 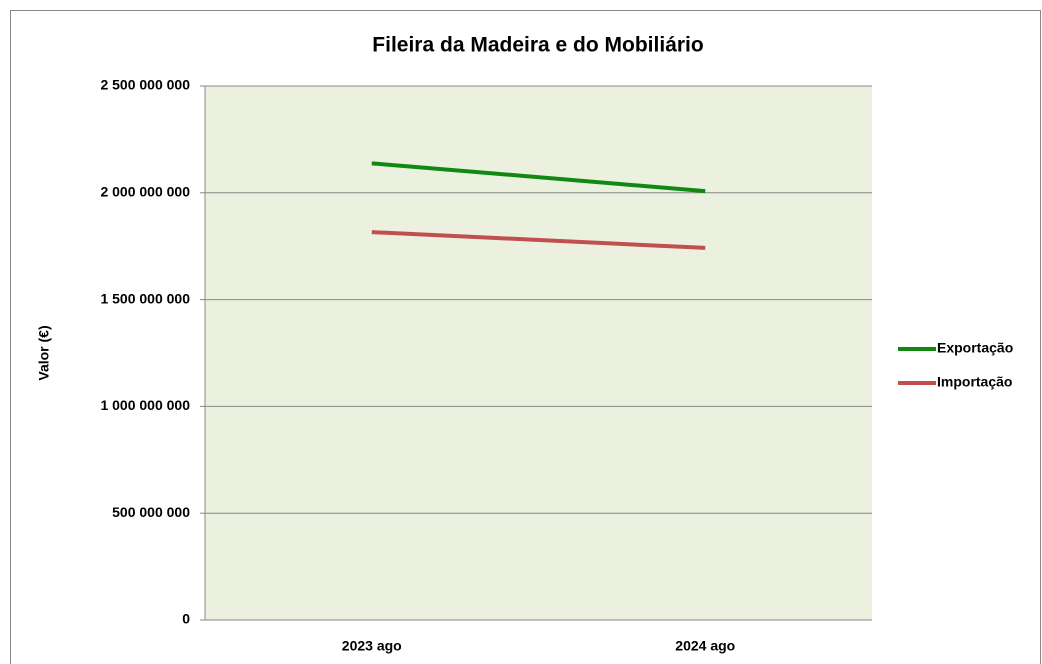 What do you see at coordinates (151, 512) in the screenshot?
I see `y-tick-label: 500 000 000` at bounding box center [151, 512].